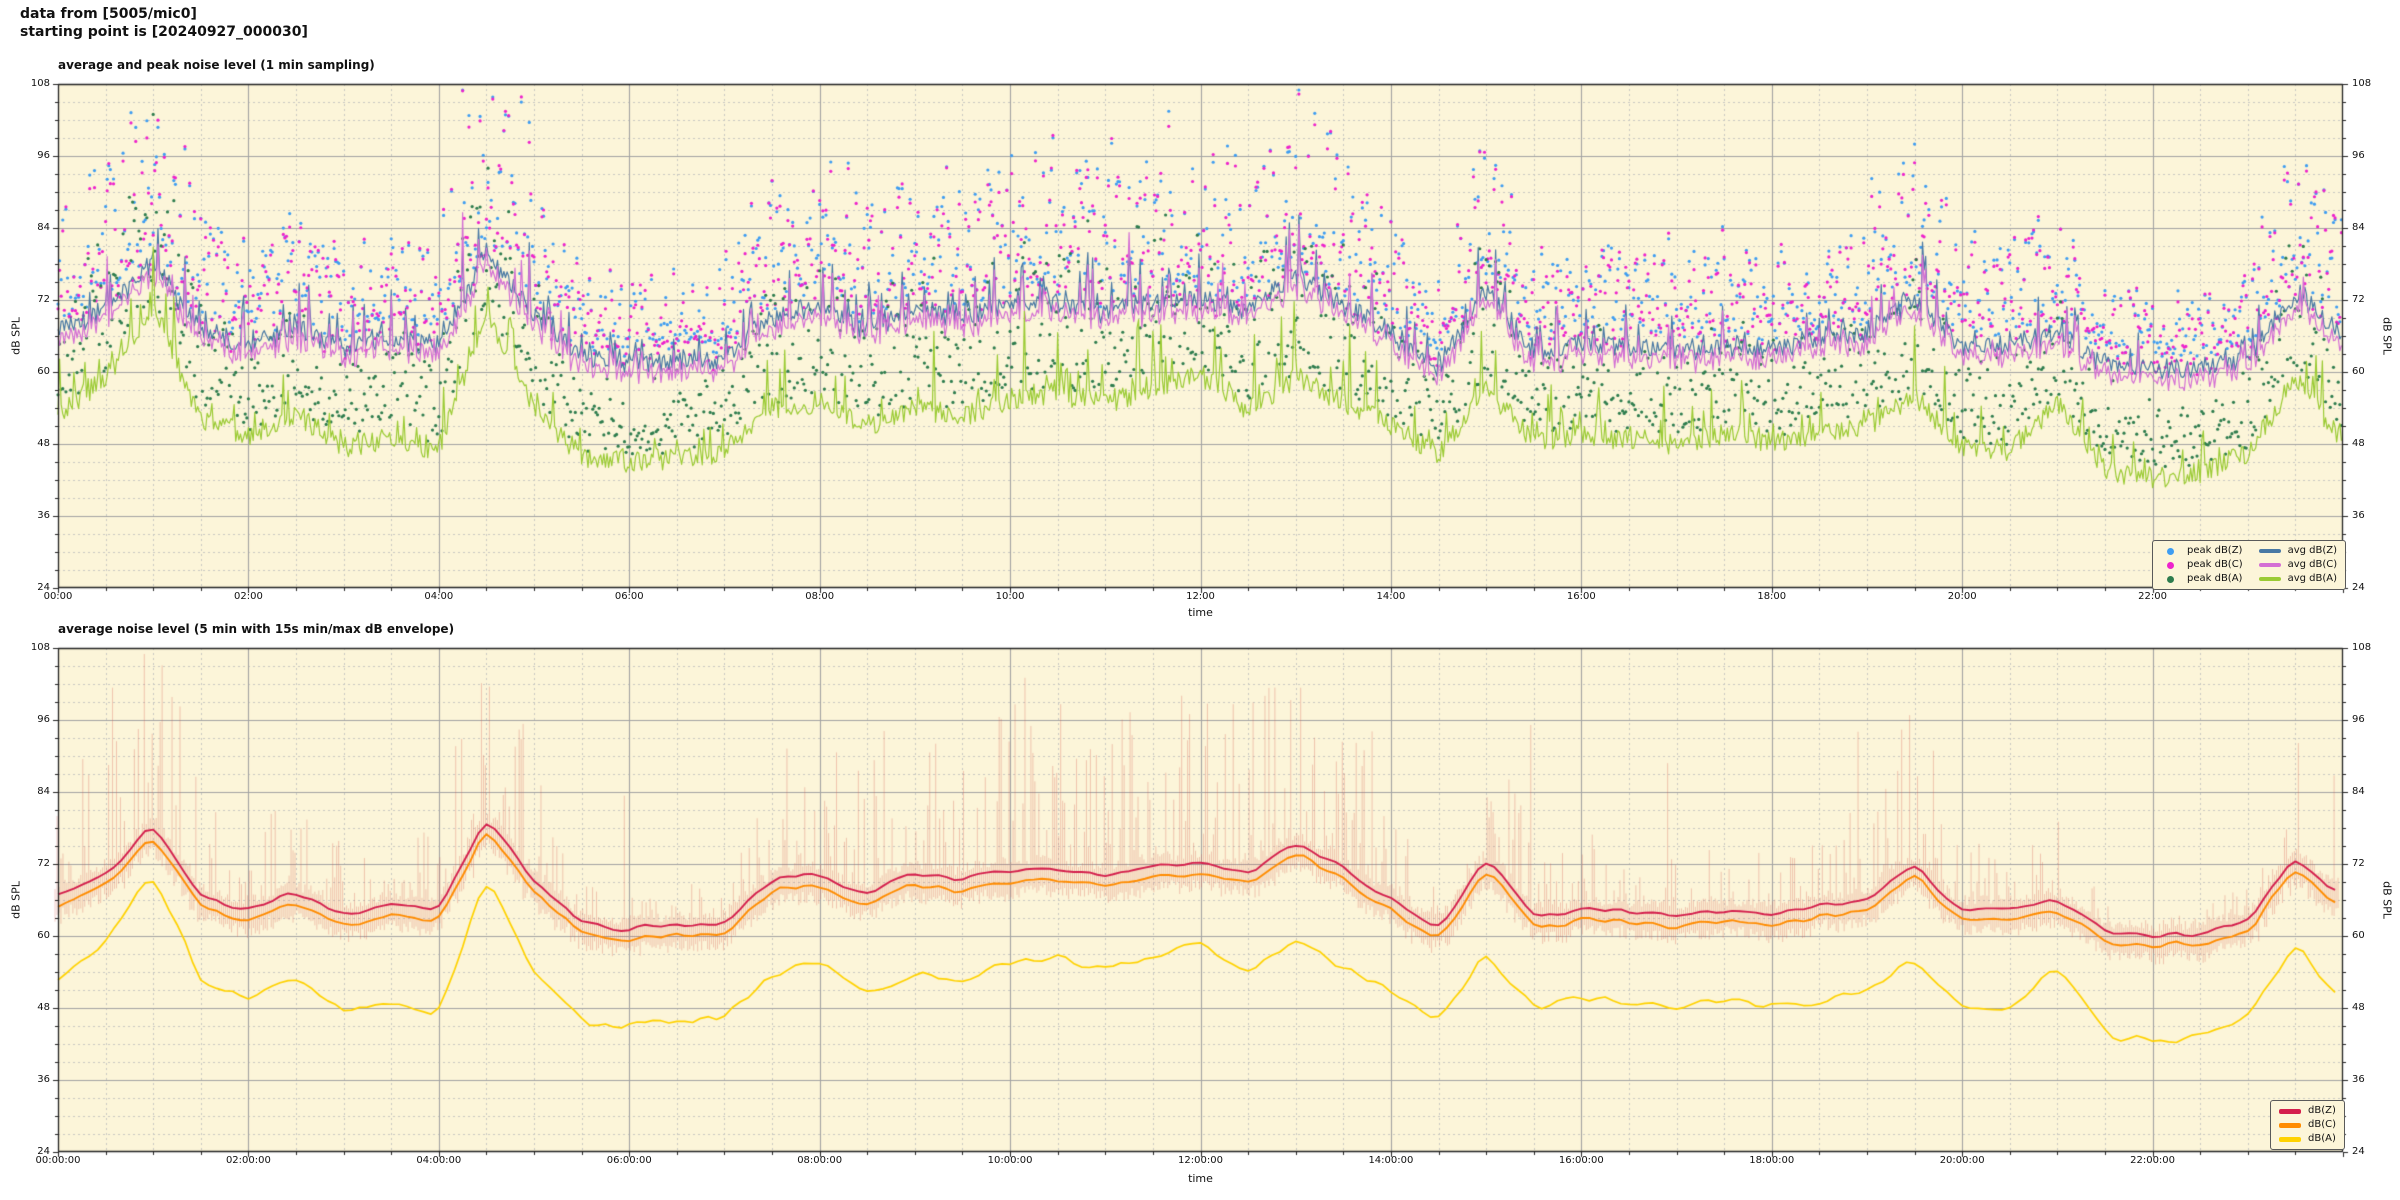 Image resolution: width=2400 pixels, height=1200 pixels. I want to click on legend-item: peak dB(Z), so click(2202, 551).